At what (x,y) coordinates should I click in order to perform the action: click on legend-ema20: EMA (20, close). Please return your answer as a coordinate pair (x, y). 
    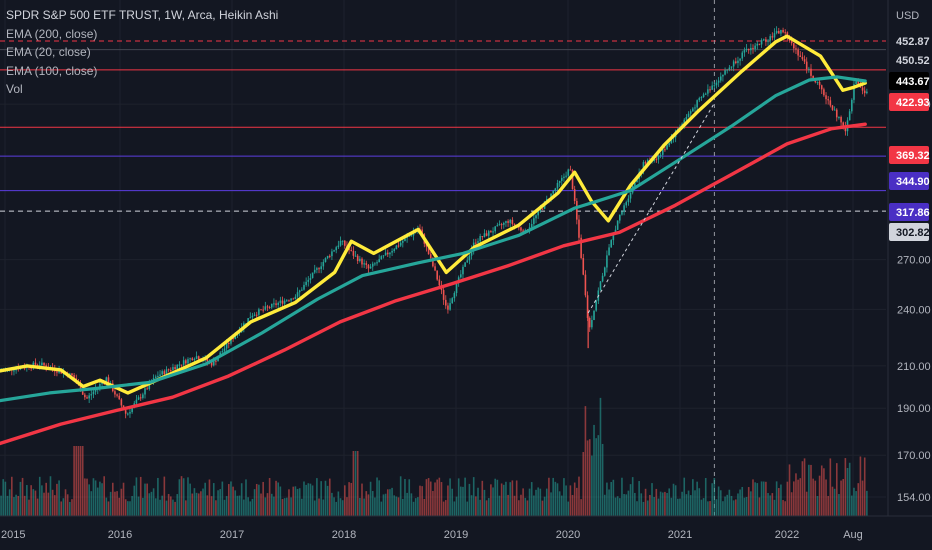
    Looking at the image, I should click on (48, 52).